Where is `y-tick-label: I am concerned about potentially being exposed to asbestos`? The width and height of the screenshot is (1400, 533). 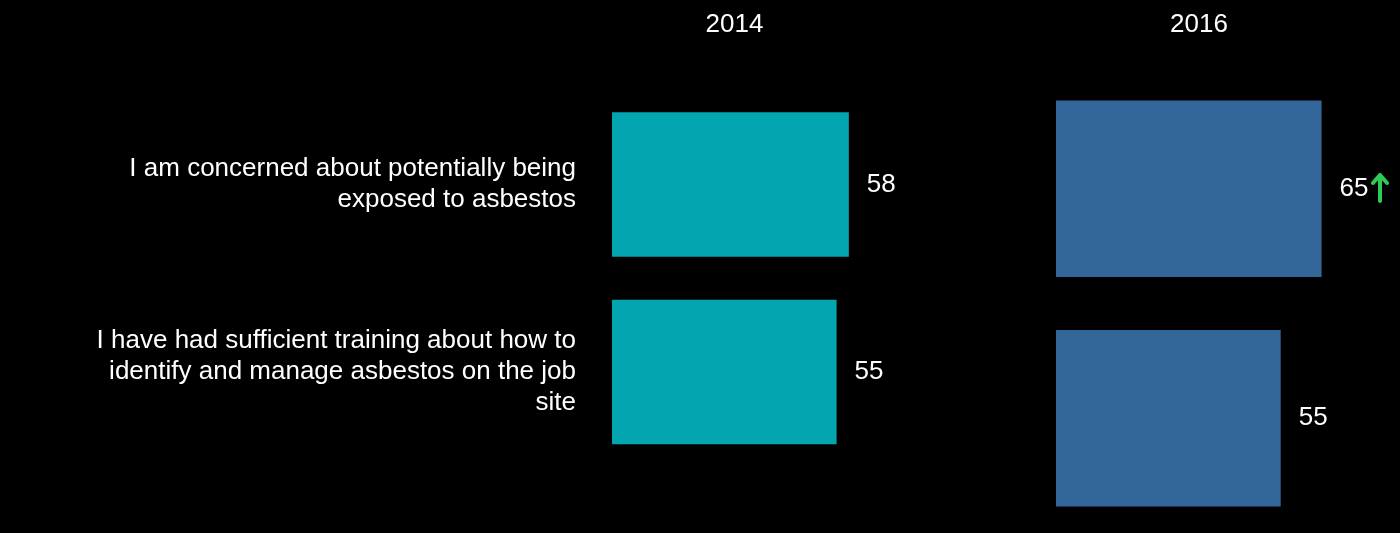 y-tick-label: I am concerned about potentially being exposed to asbestos is located at coordinates (352, 183).